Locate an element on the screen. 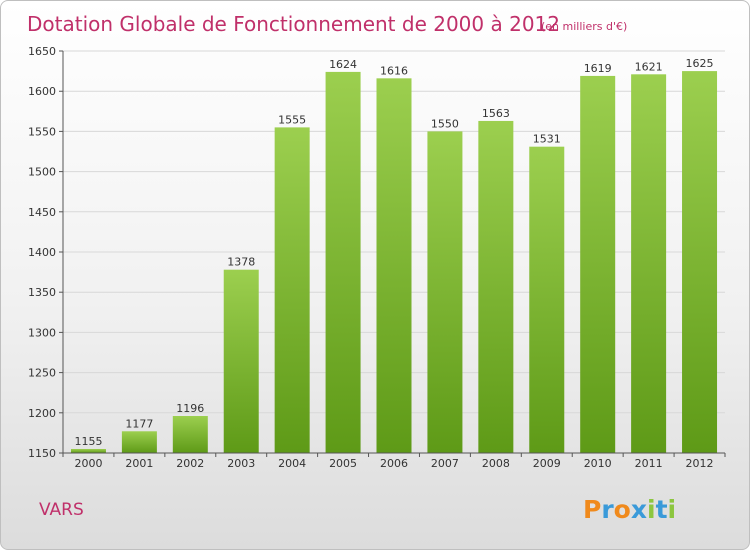 The height and width of the screenshot is (550, 750). value-label: 1563 is located at coordinates (496, 113).